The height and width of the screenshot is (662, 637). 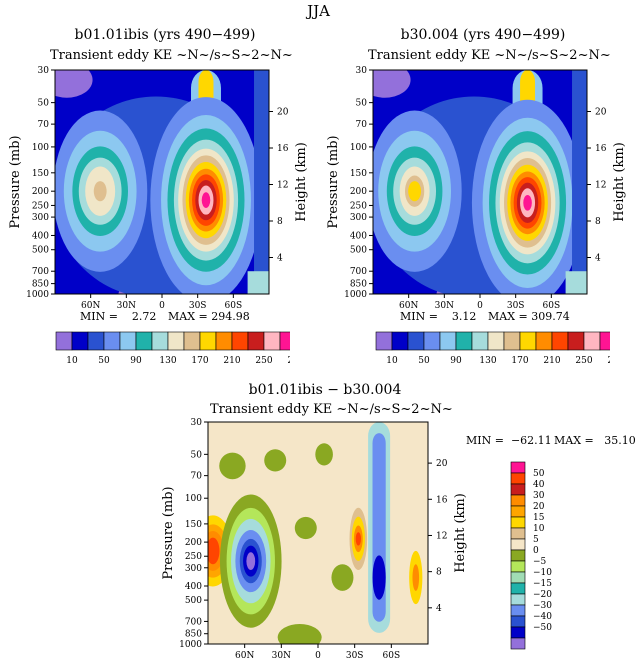 I want to click on colorbar-label: 250, so click(x=583, y=361).